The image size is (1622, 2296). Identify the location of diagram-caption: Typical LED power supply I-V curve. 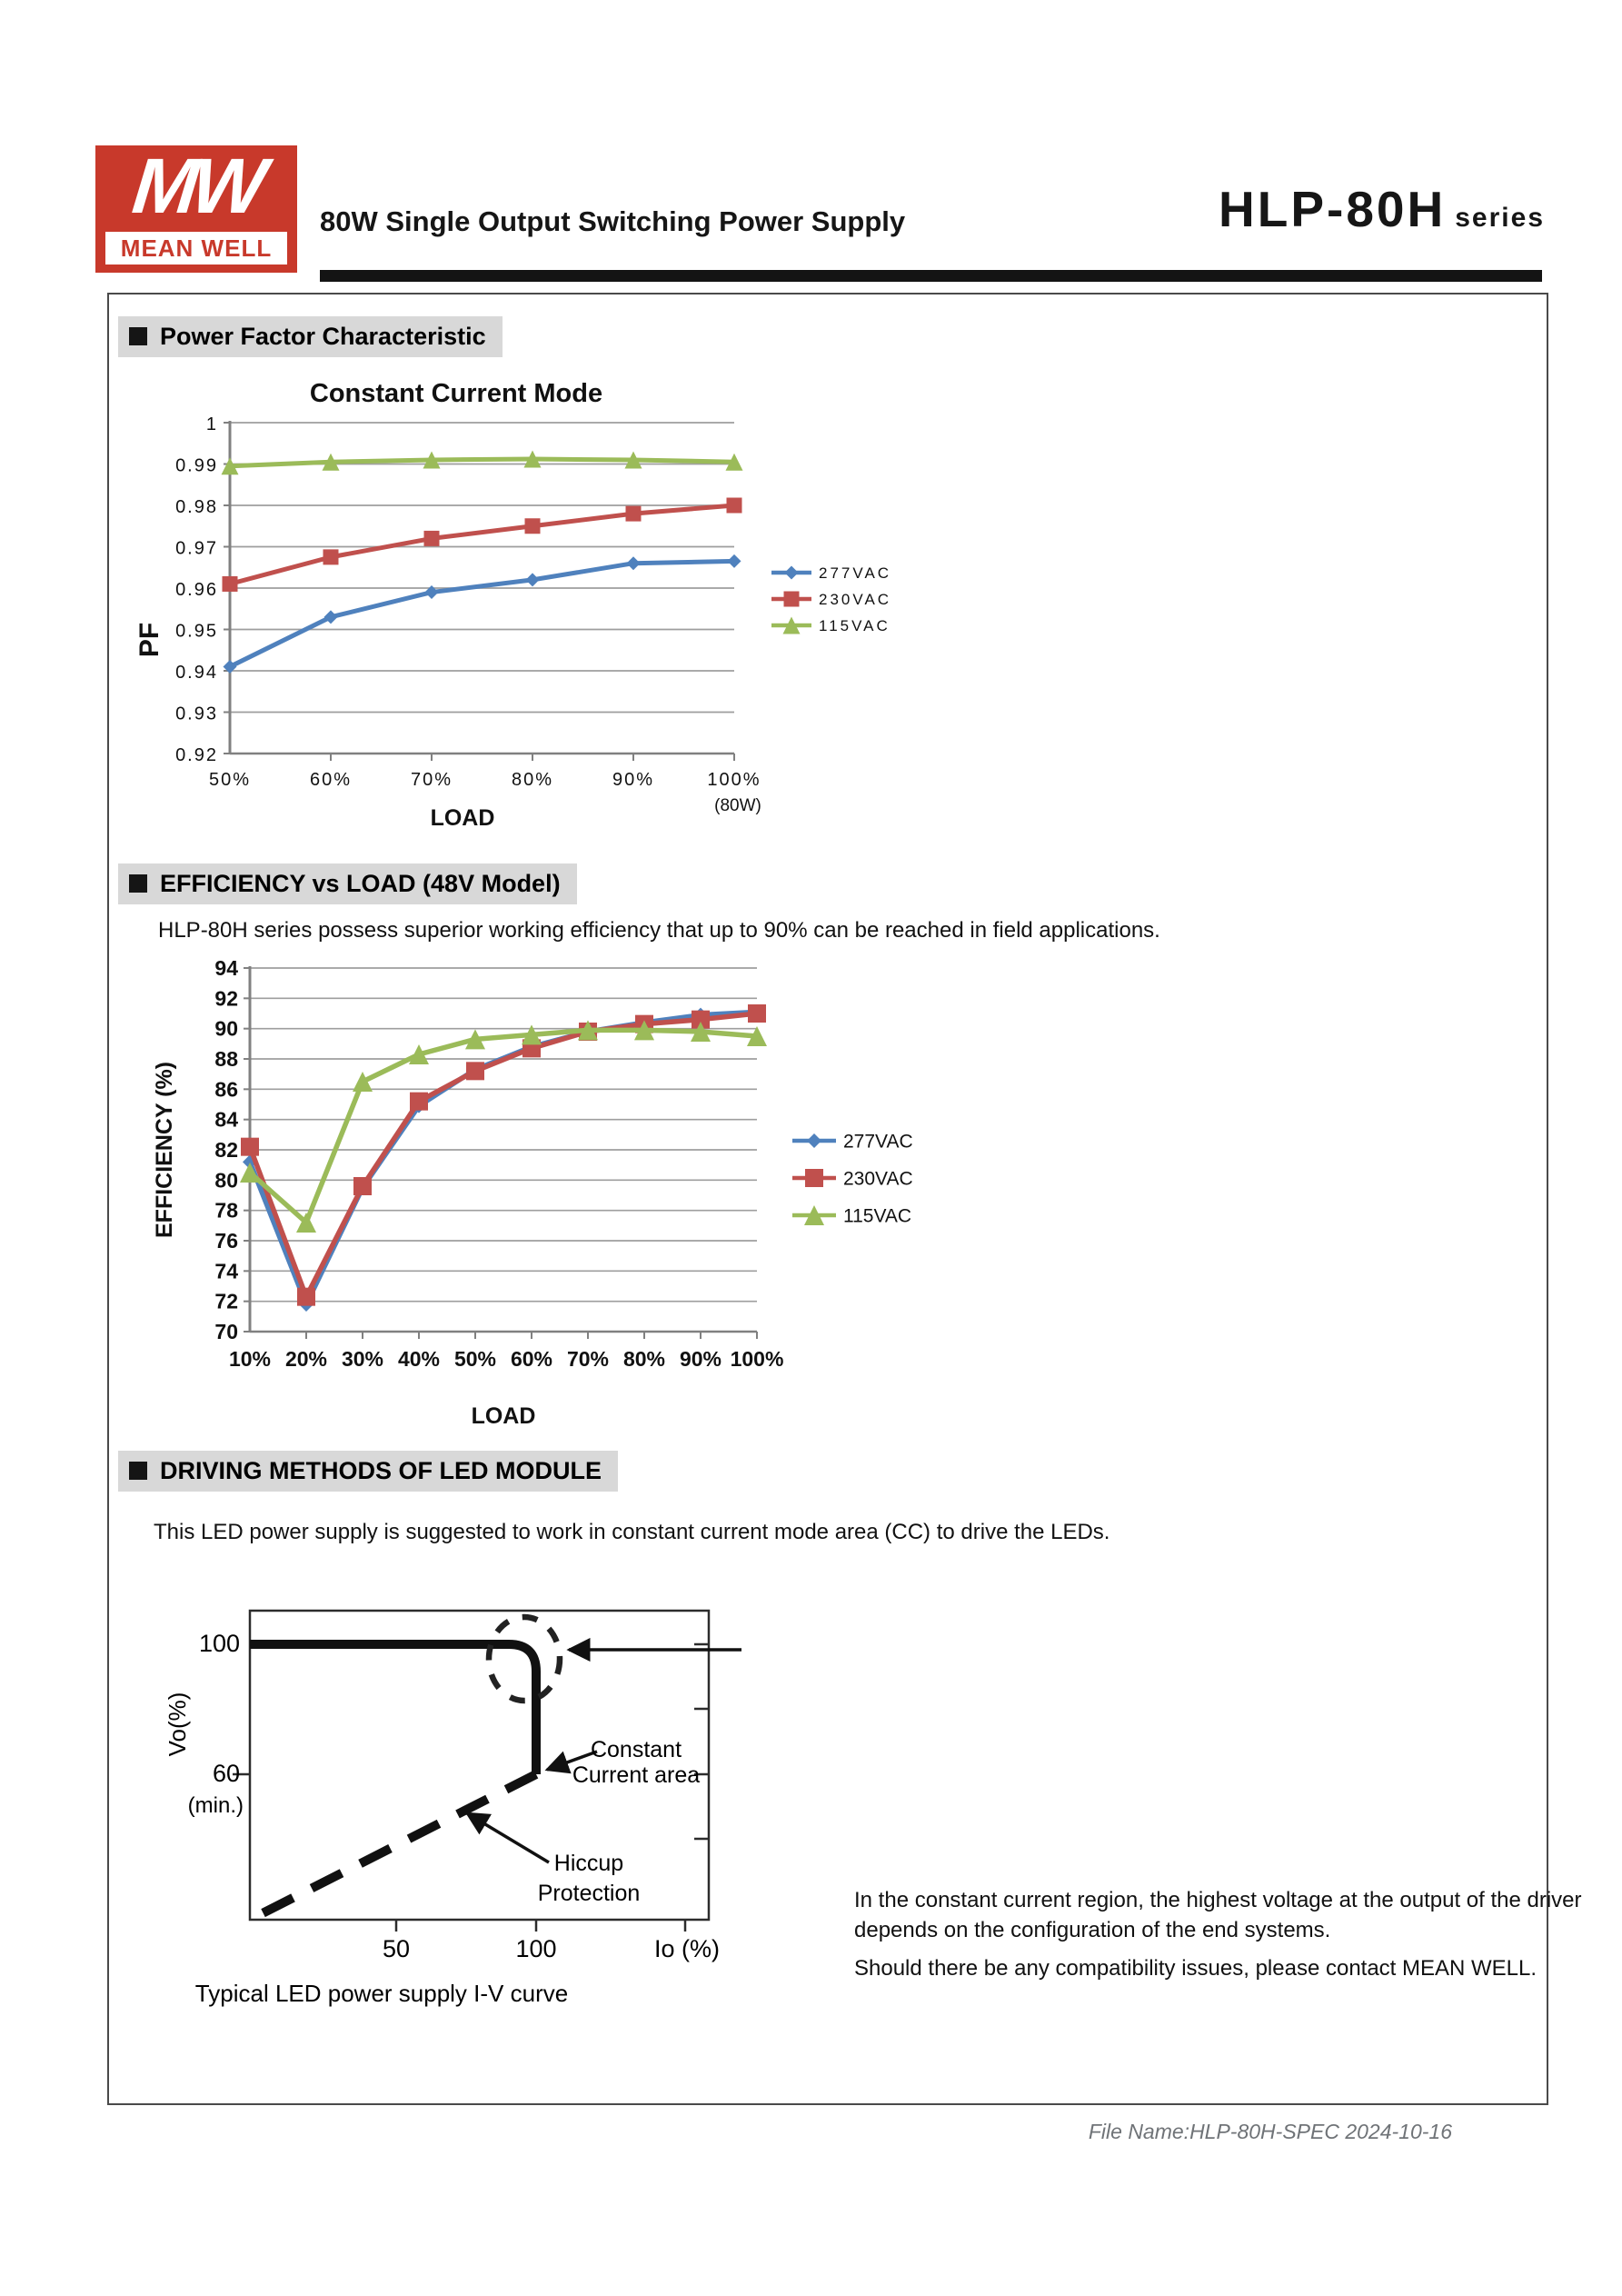
(381, 1993).